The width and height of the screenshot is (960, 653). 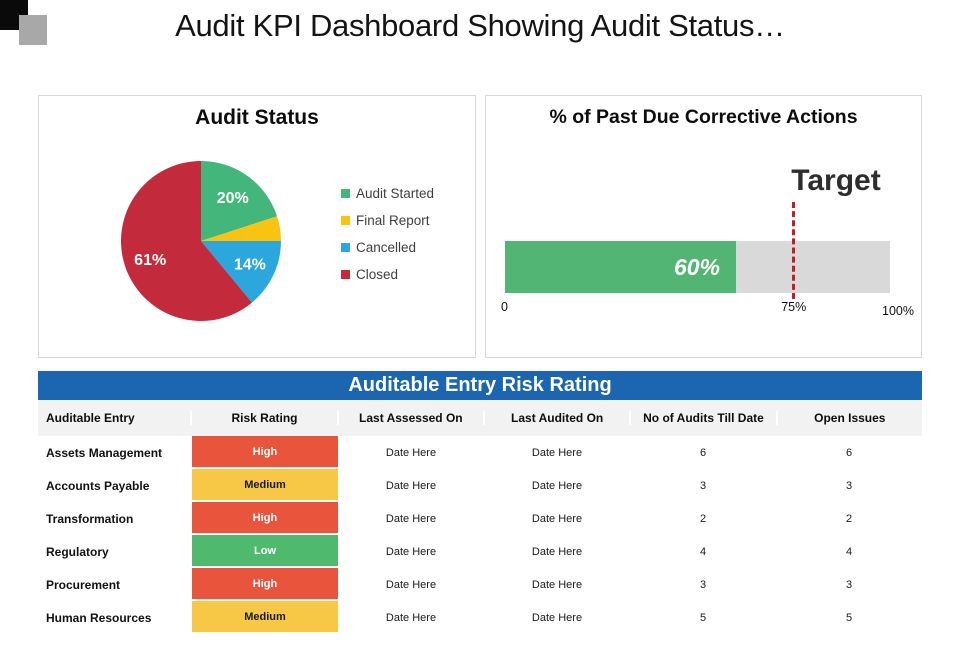 What do you see at coordinates (33, 30) in the screenshot?
I see `decor-gray-square` at bounding box center [33, 30].